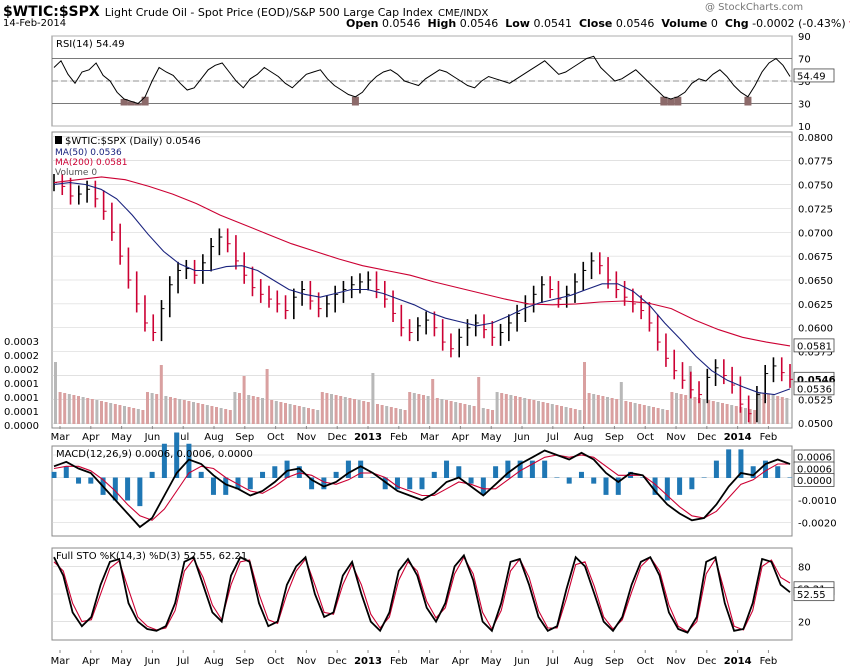 The width and height of the screenshot is (850, 668). Describe the element at coordinates (815, 138) in the screenshot. I see `price-axis-tick-label: 0.0800` at that location.